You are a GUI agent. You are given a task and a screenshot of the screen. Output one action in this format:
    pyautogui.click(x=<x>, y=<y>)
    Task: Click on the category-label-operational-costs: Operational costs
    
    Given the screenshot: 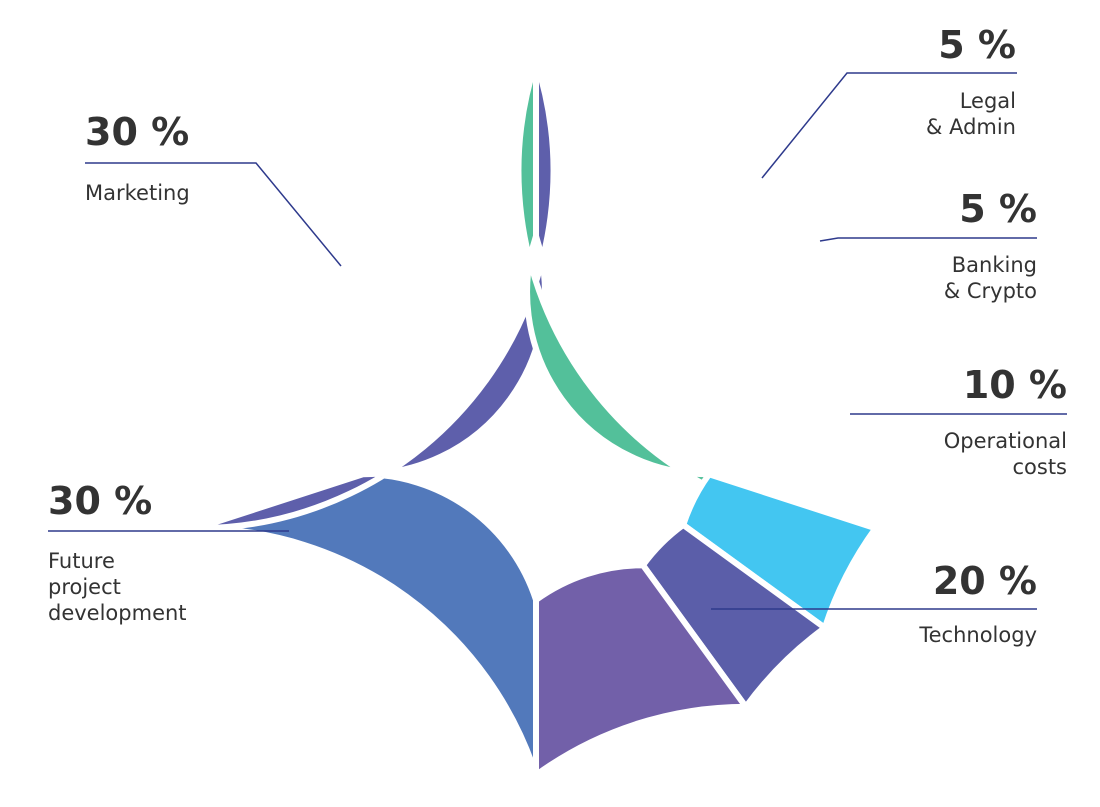 What is the action you would take?
    pyautogui.click(x=1005, y=454)
    